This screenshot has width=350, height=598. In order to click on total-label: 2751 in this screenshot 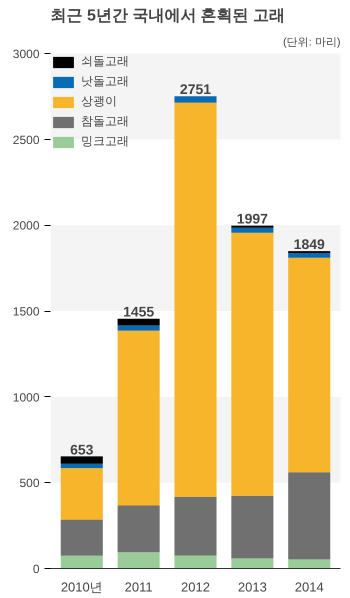, I will do `click(196, 89)`.